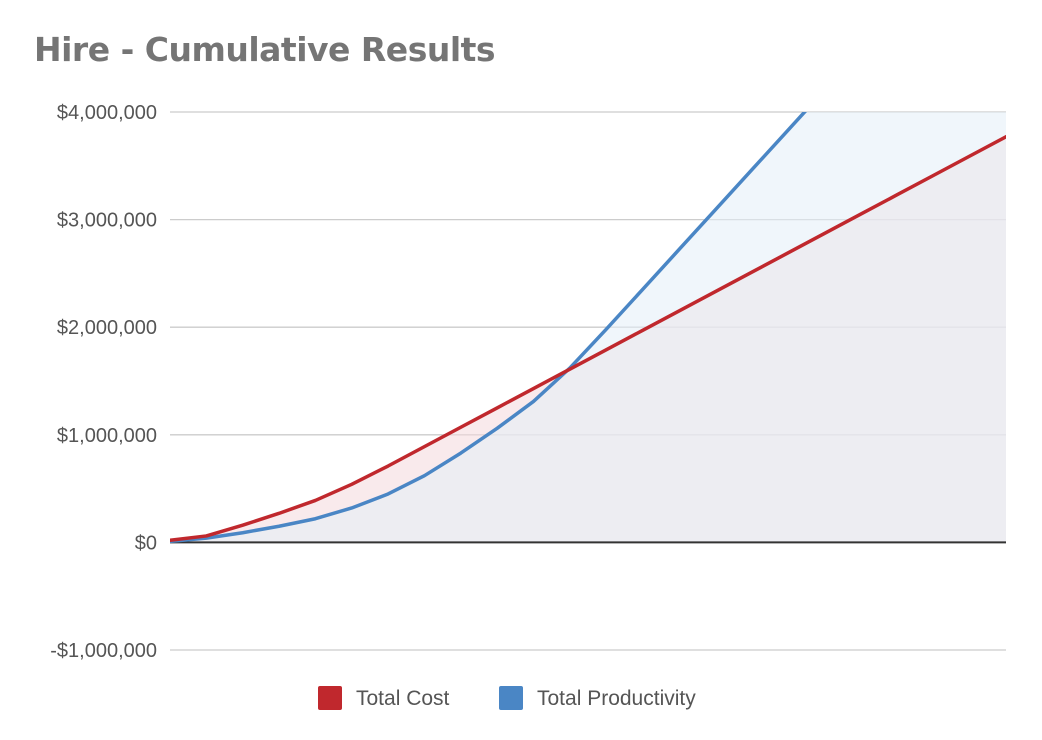  I want to click on legend-label: Total Cost, so click(403, 698).